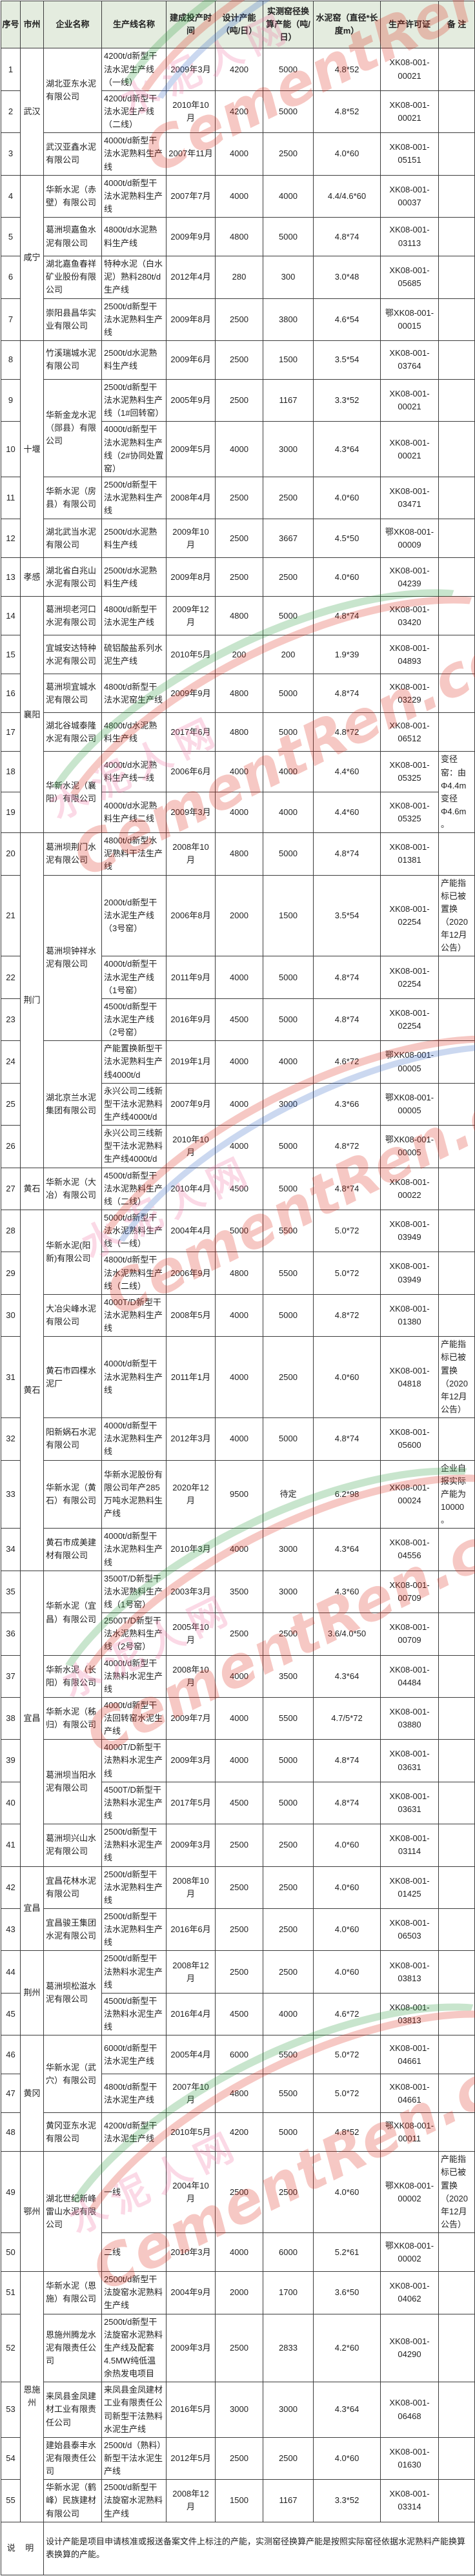 This screenshot has width=475, height=2576. What do you see at coordinates (134, 1888) in the screenshot?
I see `cell-line-name: 2500t/d新型干法水泥熟料生产线` at bounding box center [134, 1888].